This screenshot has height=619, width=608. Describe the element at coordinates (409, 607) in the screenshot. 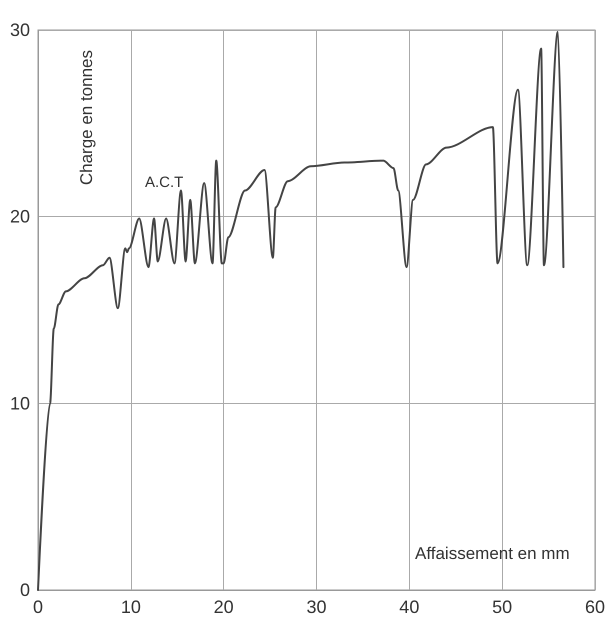

I see `x-tick-label: 40` at that location.